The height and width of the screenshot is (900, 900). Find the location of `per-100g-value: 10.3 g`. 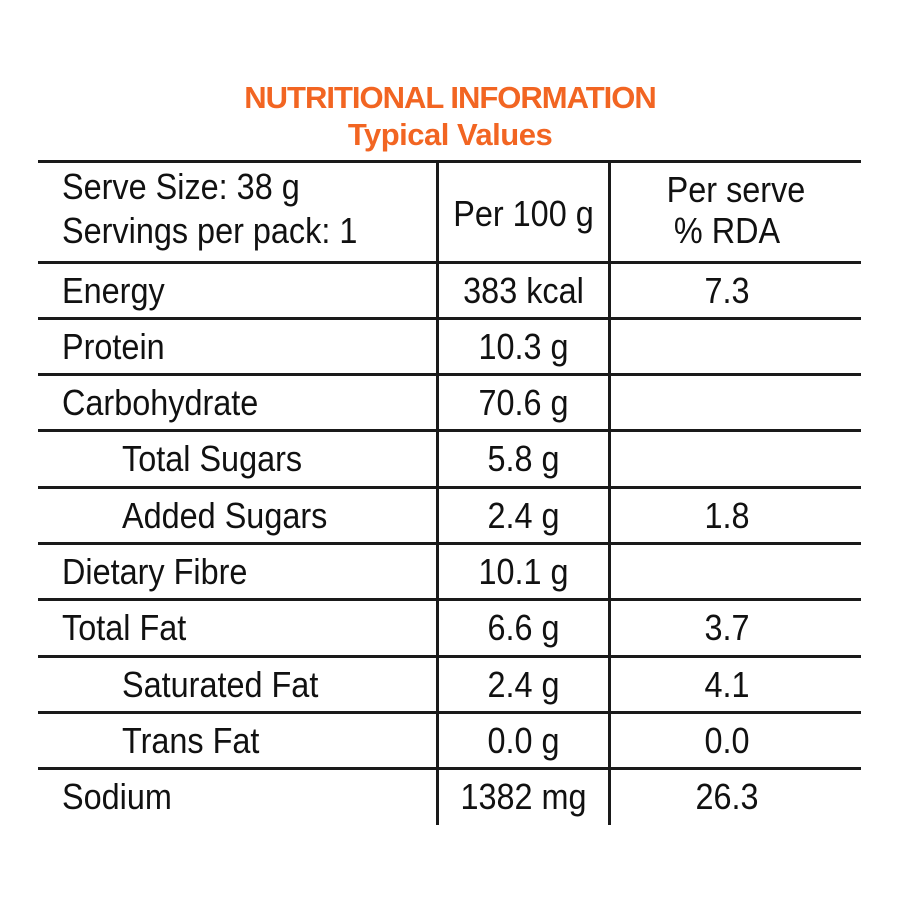

per-100g-value: 10.3 g is located at coordinates (523, 346).